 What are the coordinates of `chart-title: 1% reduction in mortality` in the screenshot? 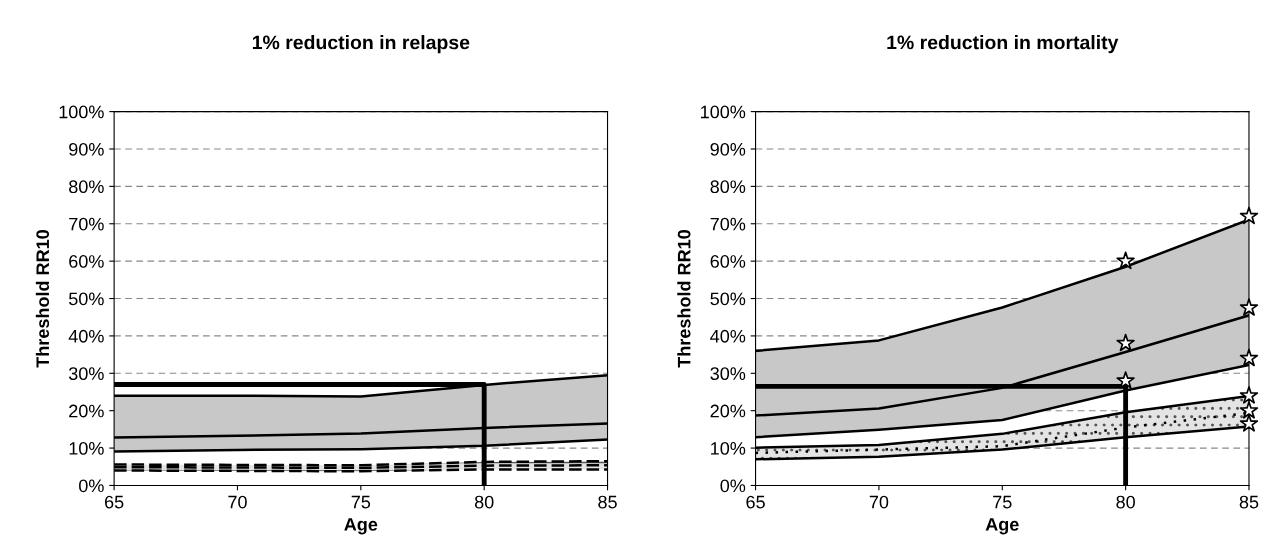 It's located at (1003, 44).